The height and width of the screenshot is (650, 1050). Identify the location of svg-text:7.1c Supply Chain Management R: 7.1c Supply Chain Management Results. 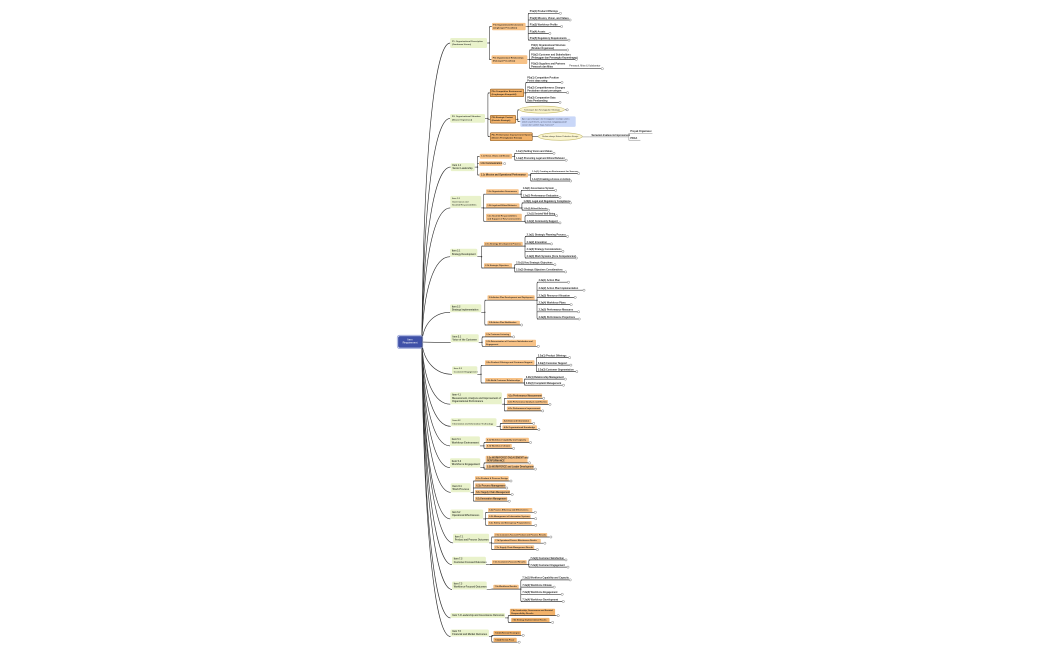
(514, 547).